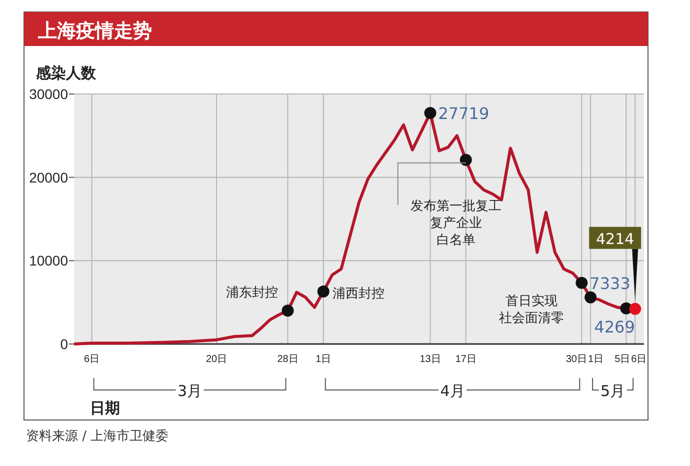  I want to click on x-tick-label: 30日, so click(576, 359).